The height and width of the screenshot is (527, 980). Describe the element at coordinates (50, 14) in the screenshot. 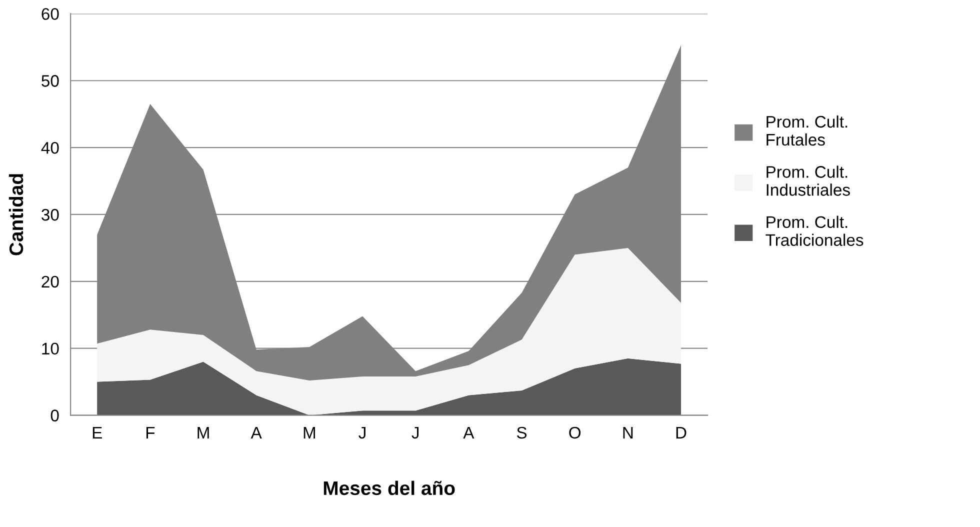

I see `y-tick-label: 60` at that location.